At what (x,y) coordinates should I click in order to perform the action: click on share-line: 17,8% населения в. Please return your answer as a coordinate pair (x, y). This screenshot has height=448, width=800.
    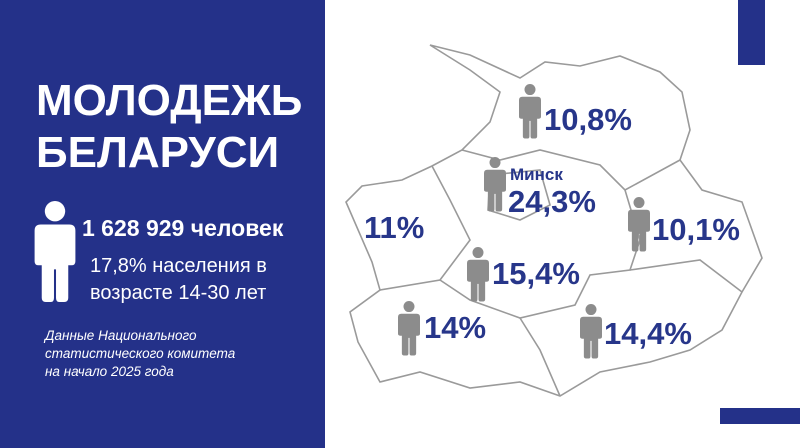
    Looking at the image, I should click on (178, 266).